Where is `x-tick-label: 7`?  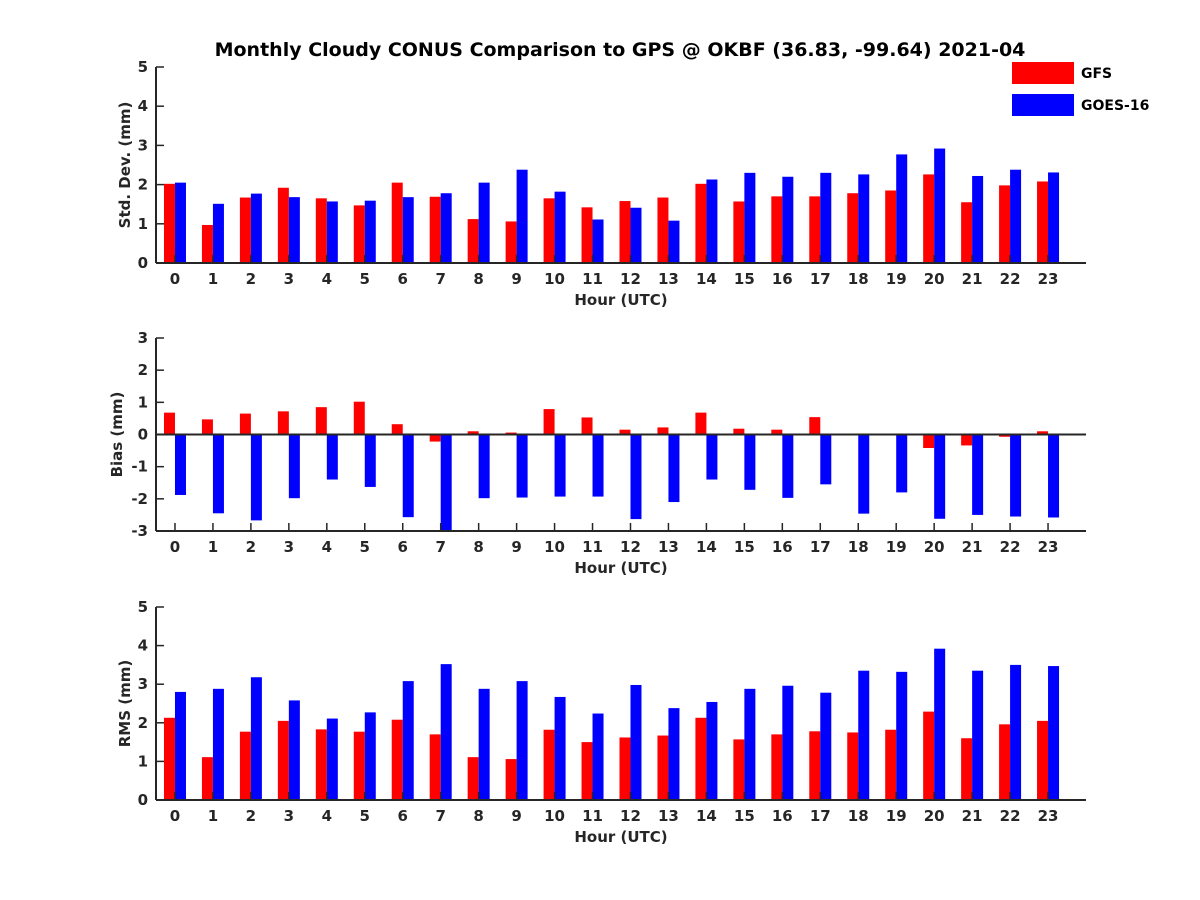 x-tick-label: 7 is located at coordinates (440, 279).